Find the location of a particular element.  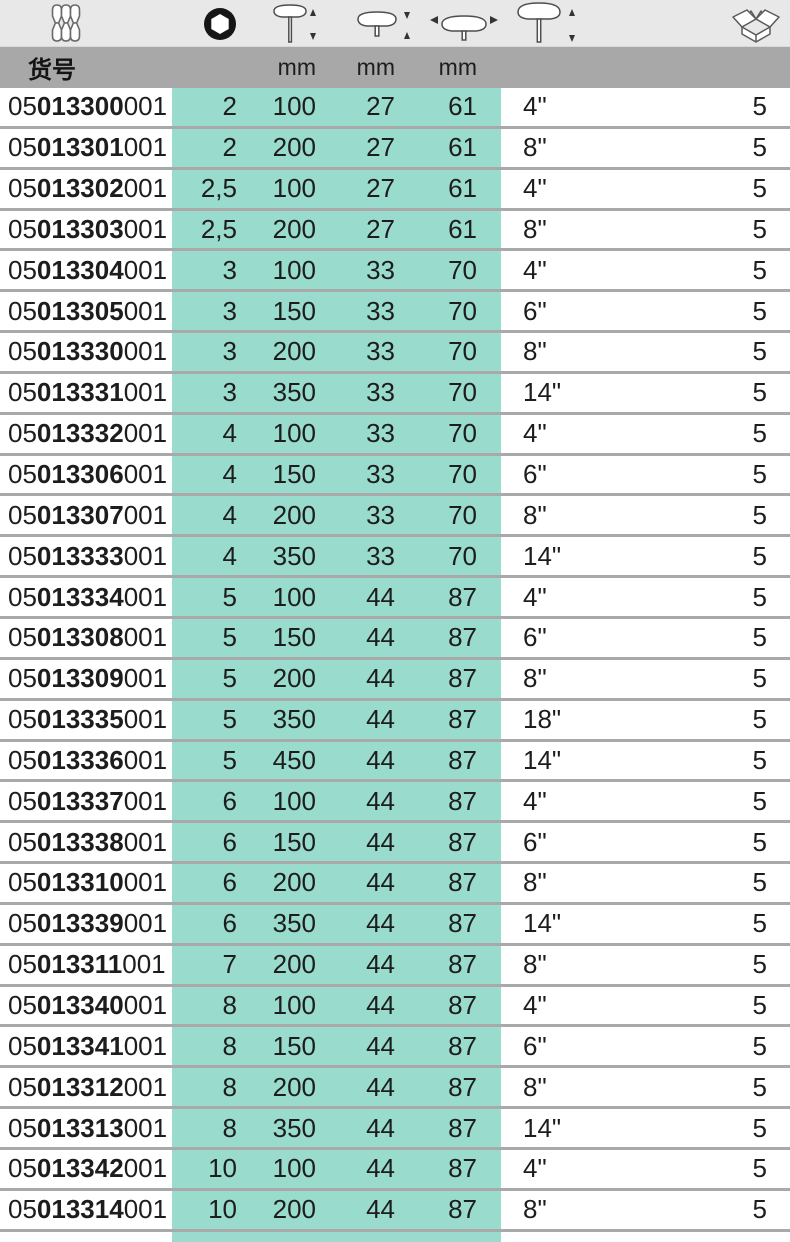

table-row: 05013308001 5 150 44 87 6" 5 is located at coordinates (395, 639).